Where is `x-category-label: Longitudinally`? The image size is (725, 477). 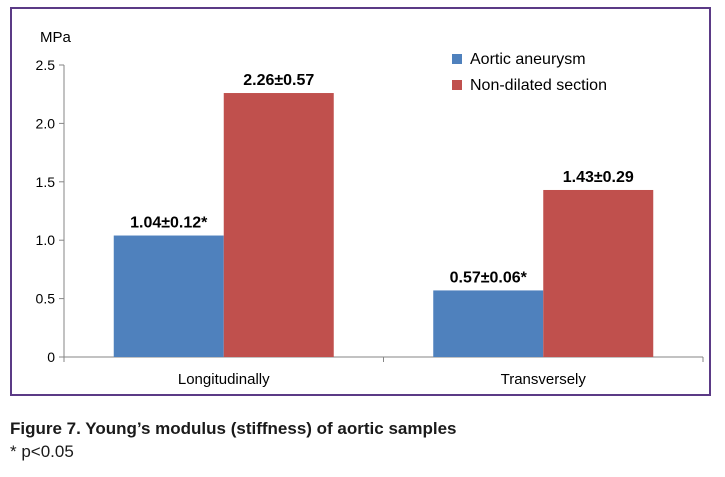
x-category-label: Longitudinally is located at coordinates (224, 379).